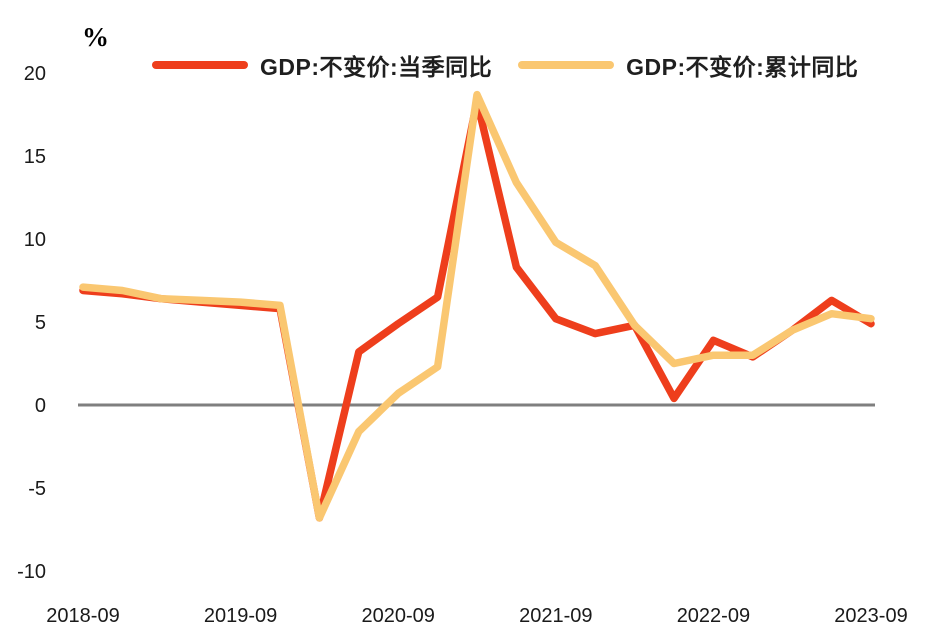 The image size is (928, 642). I want to click on cumulative-series-swatch, so click(566, 65).